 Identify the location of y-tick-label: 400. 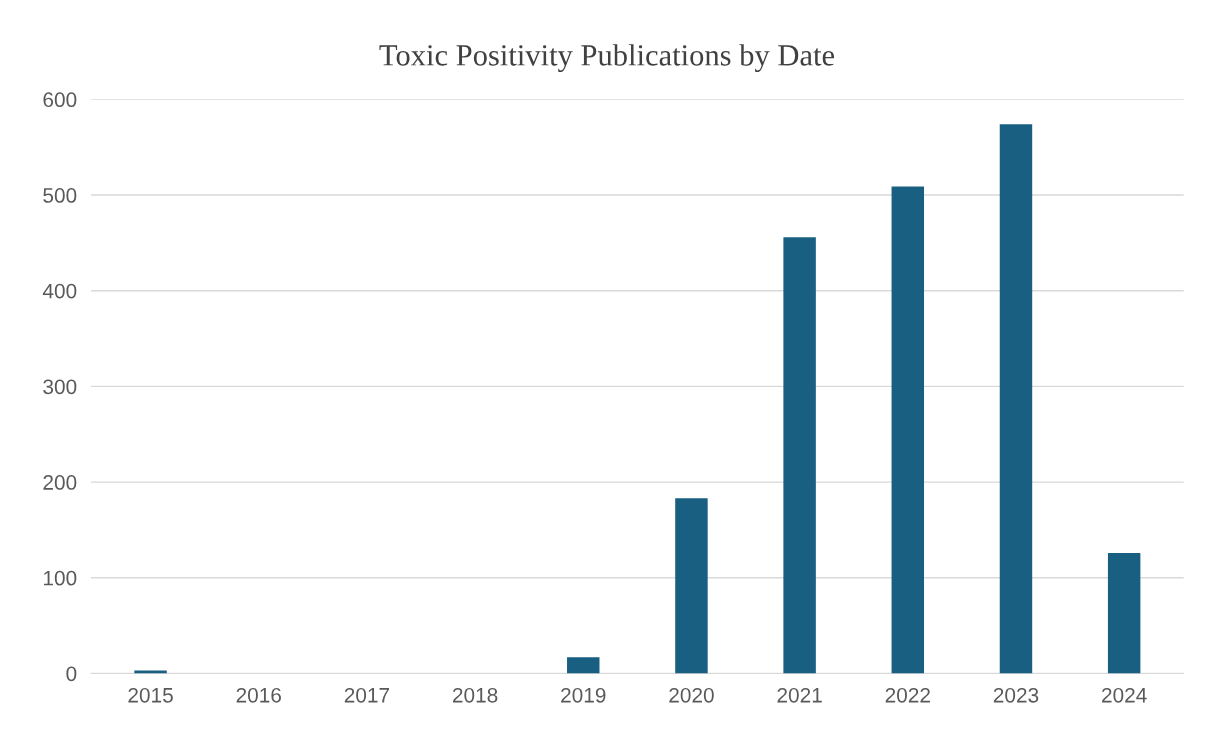
(59, 291).